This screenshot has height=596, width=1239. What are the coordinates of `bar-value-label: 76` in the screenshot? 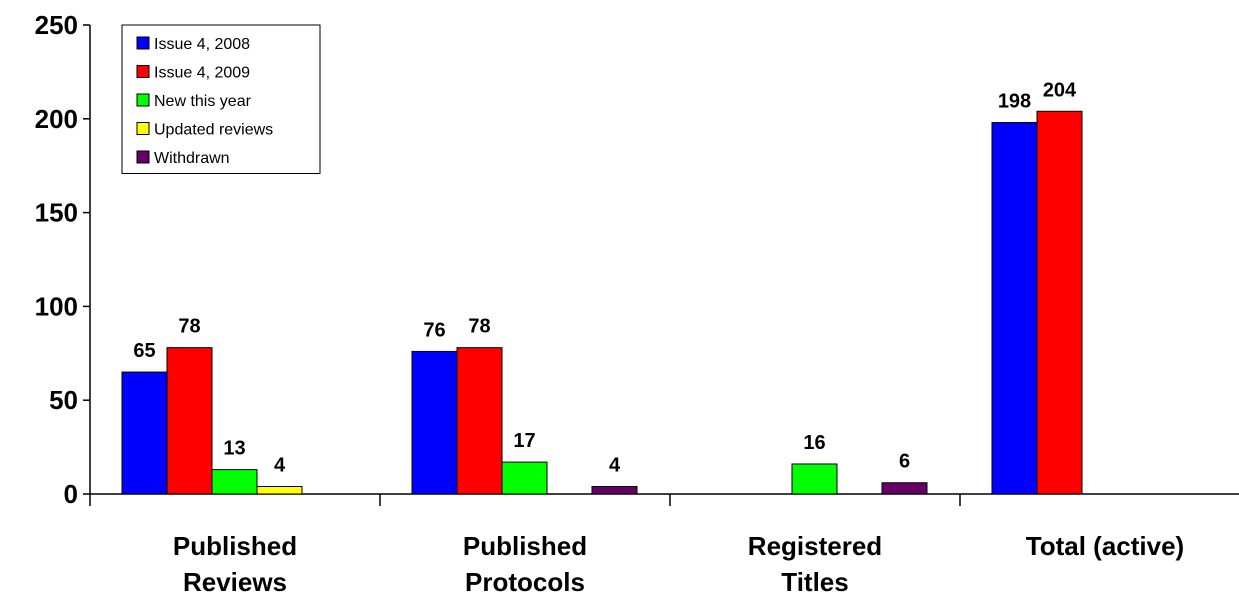 It's located at (434, 330).